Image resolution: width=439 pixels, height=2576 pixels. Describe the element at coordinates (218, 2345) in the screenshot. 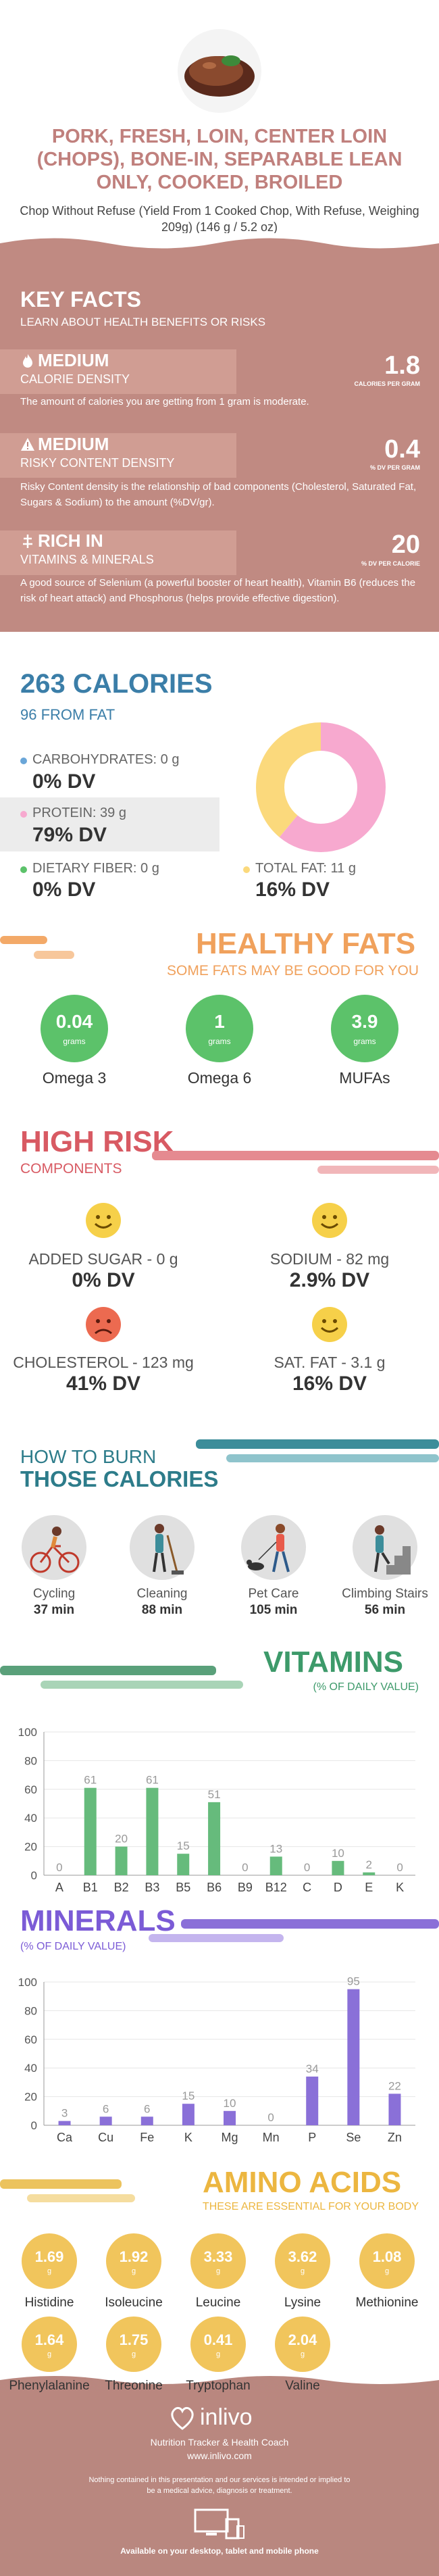

I see `amino-badge-tryptophan: 0.41 g` at that location.